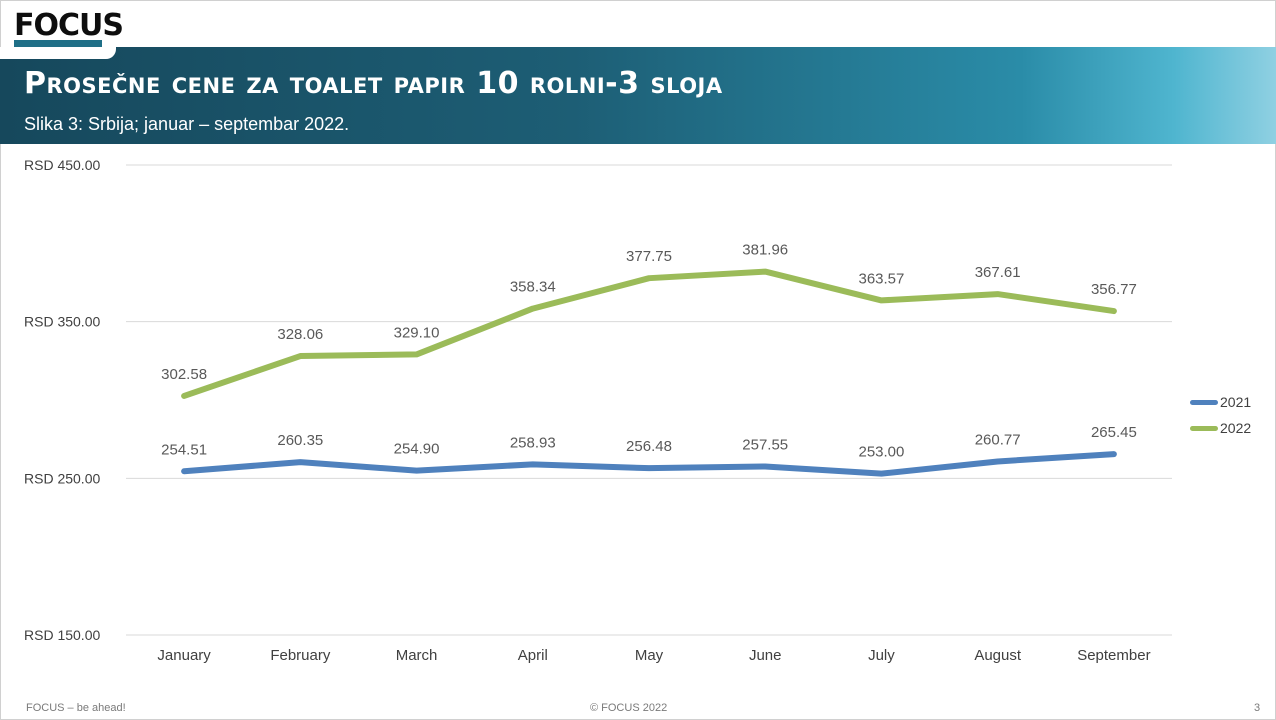  Describe the element at coordinates (58, 53) in the screenshot. I see `banner-notch` at that location.